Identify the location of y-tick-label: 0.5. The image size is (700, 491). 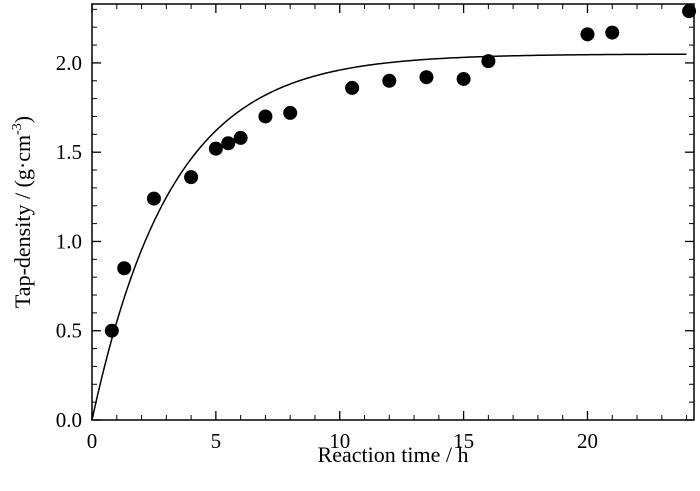
(69, 331).